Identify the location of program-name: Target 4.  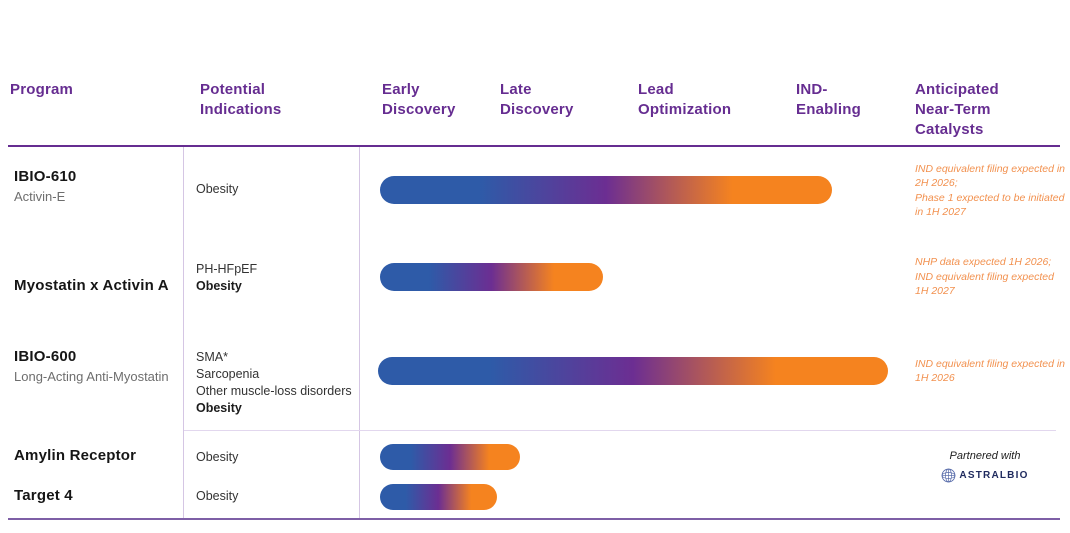
(43, 495).